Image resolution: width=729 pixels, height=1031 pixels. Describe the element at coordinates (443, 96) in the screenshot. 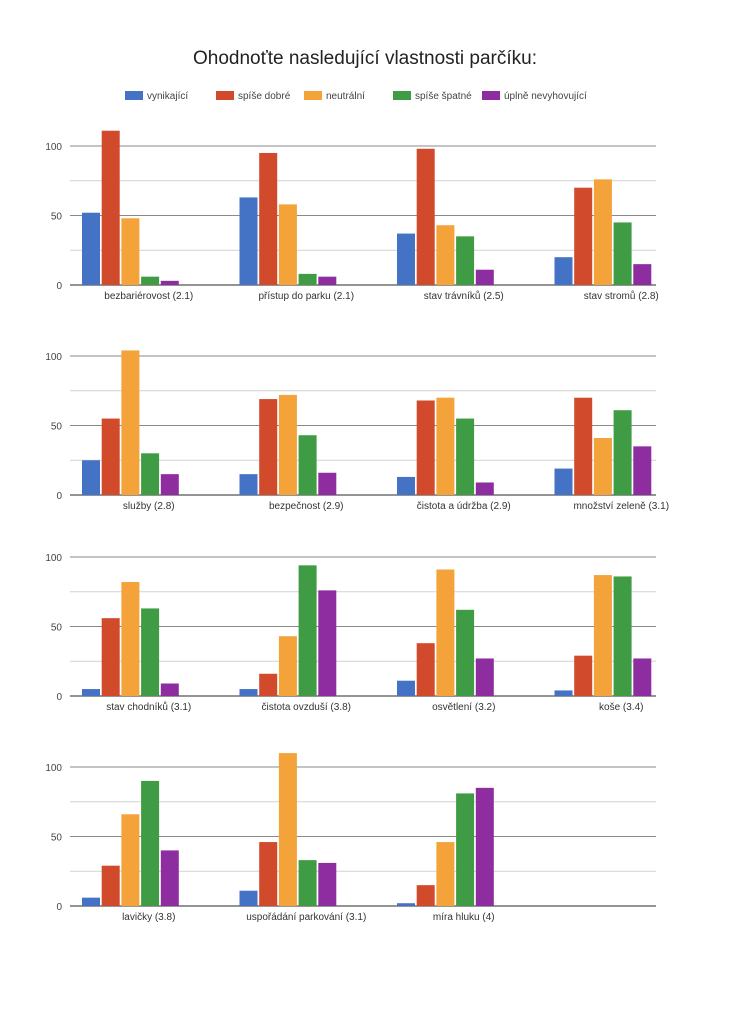

I see `legend-label-3: spíše špatné` at that location.